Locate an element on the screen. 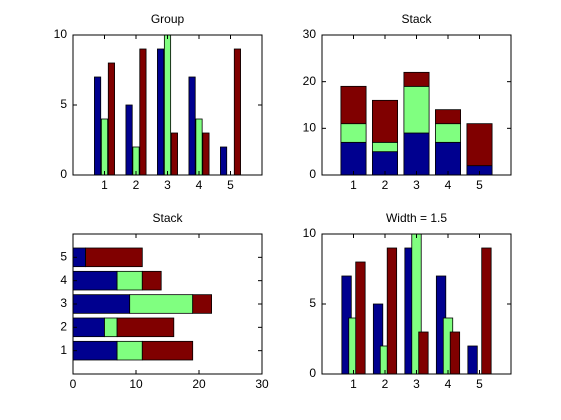 This screenshot has height=420, width=561. chart-title: Group is located at coordinates (168, 19).